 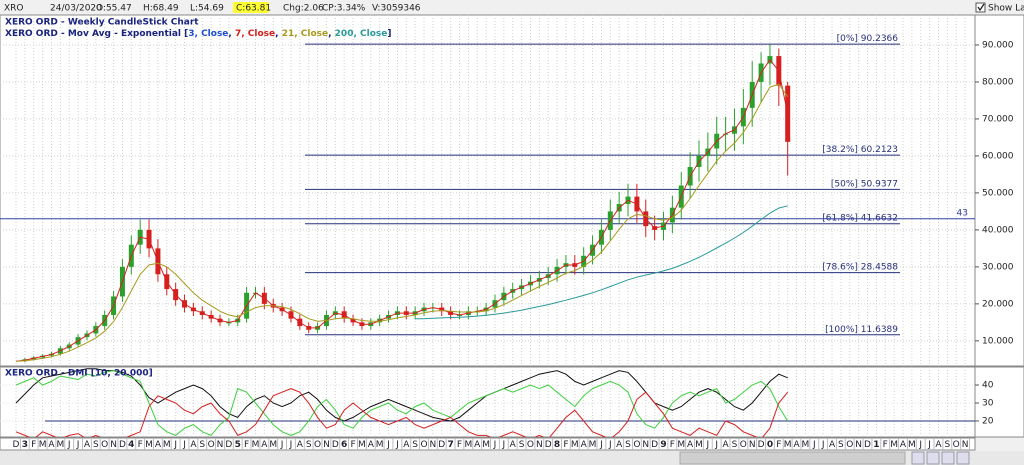 What do you see at coordinates (999, 190) in the screenshot?
I see `price-axis` at bounding box center [999, 190].